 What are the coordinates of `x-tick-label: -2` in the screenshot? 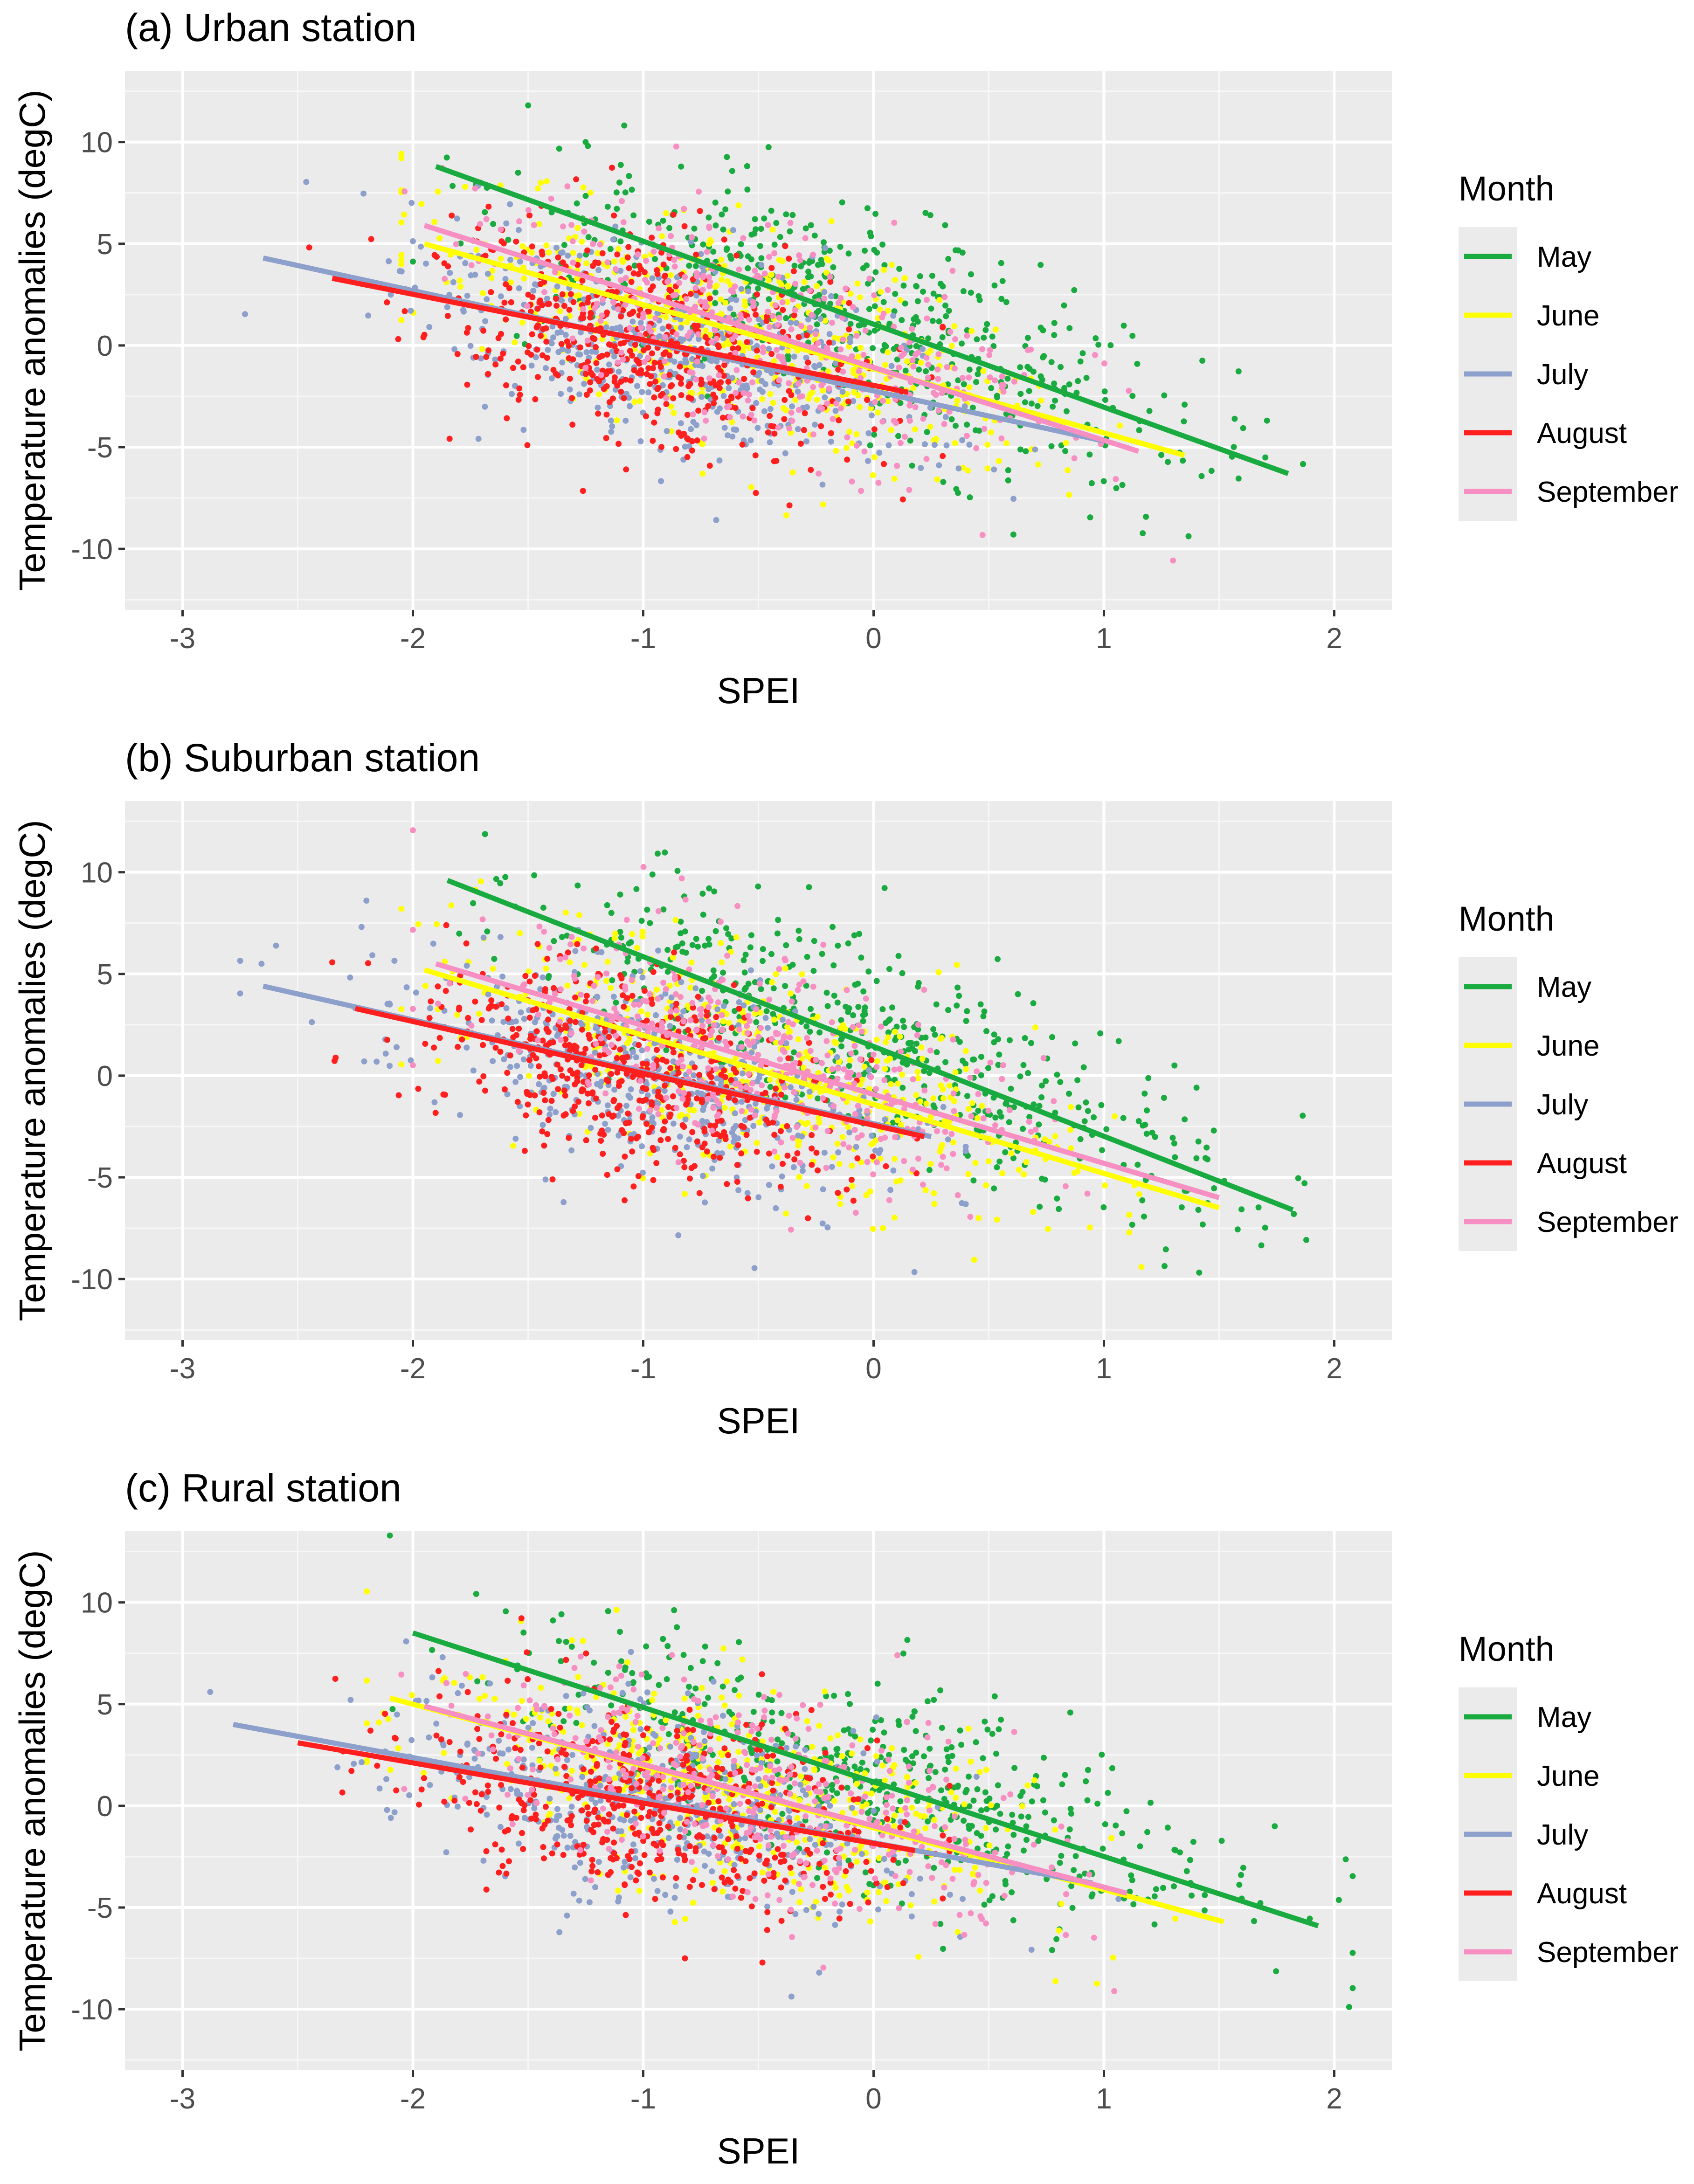 It's located at (413, 1369).